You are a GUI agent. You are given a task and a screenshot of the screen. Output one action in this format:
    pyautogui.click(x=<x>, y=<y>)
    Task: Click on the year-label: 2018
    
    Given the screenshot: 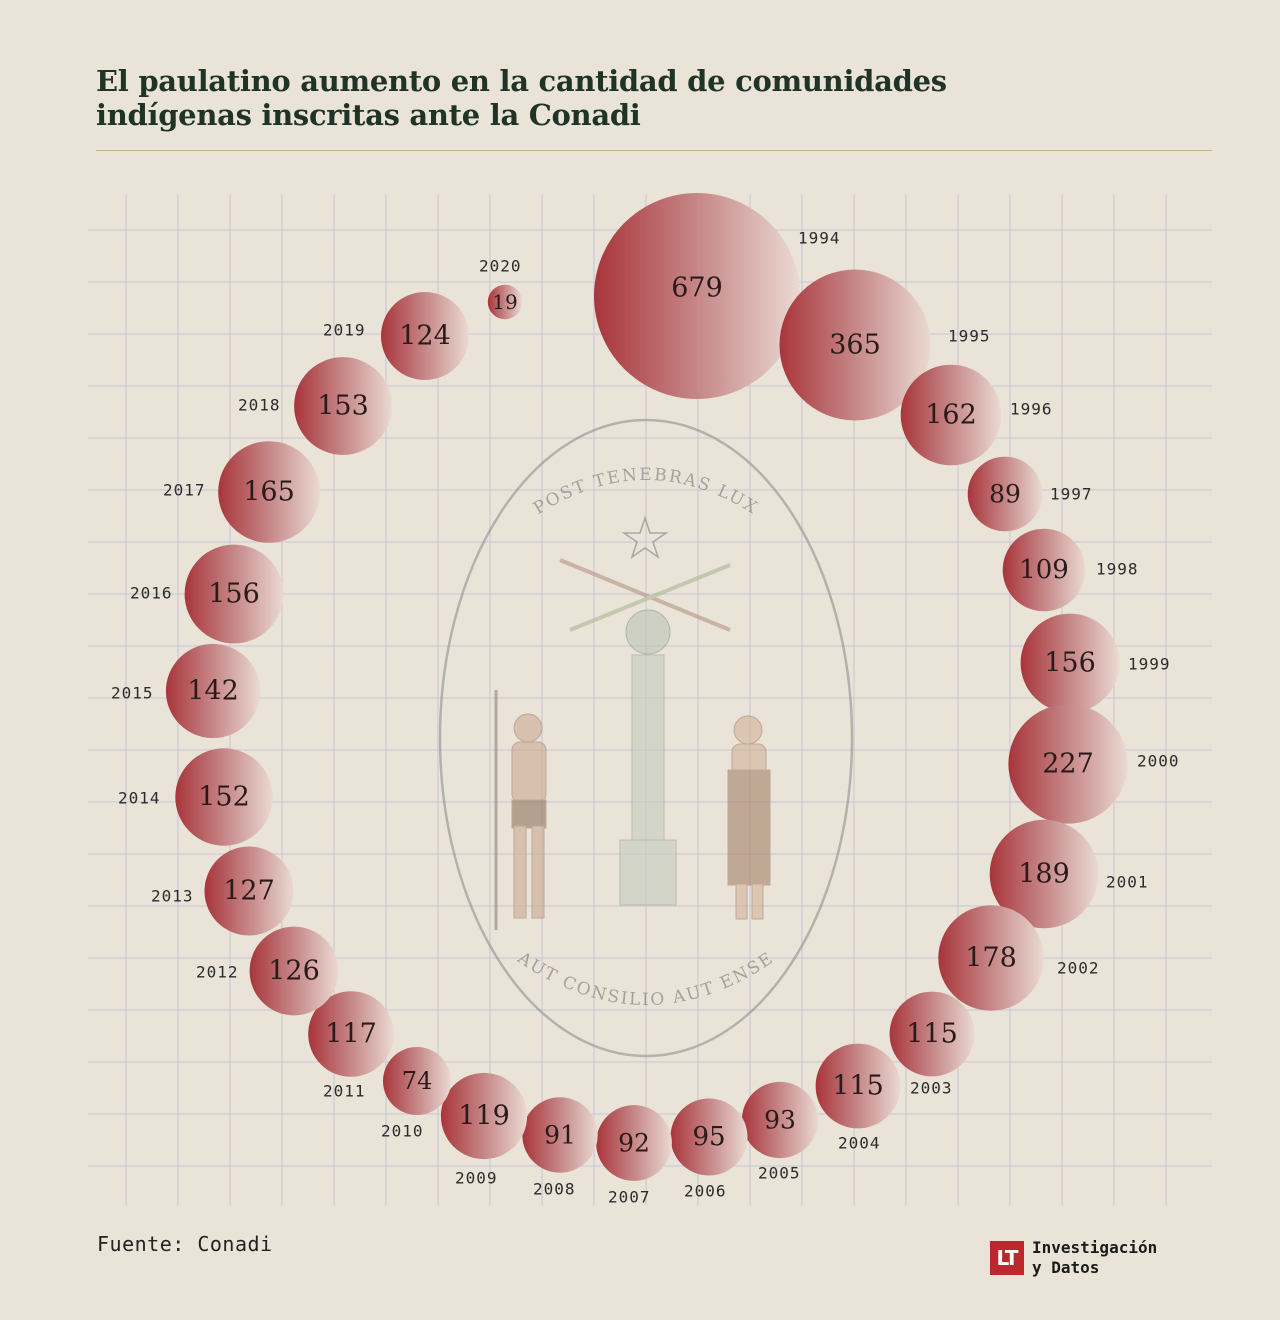 What is the action you would take?
    pyautogui.click(x=259, y=405)
    